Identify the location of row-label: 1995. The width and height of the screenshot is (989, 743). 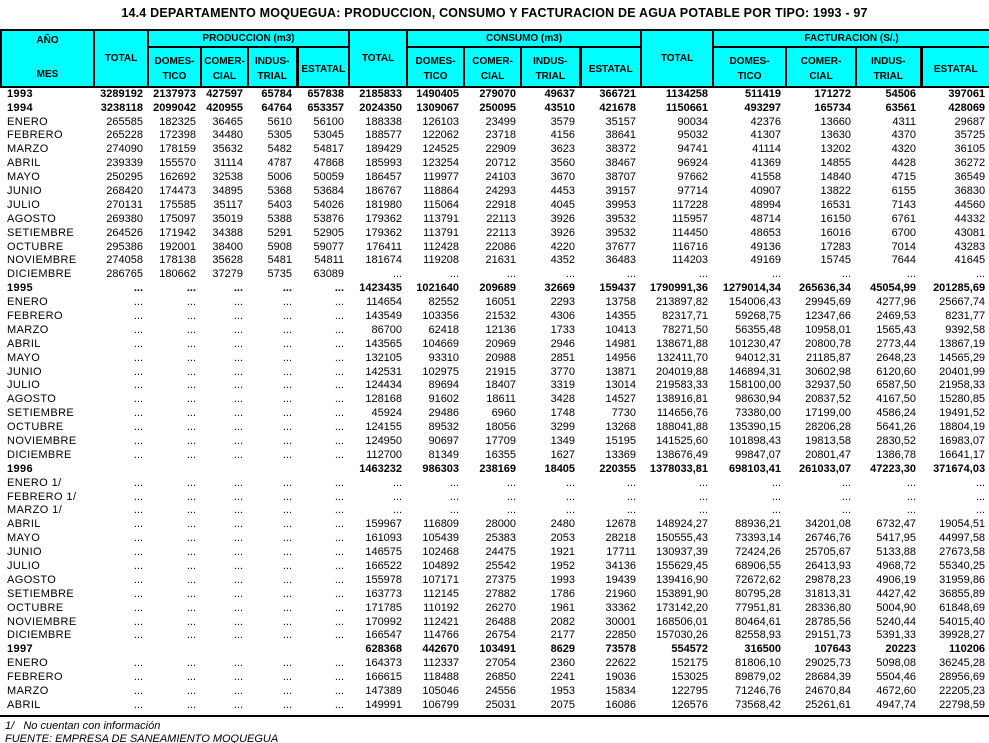
(20, 288).